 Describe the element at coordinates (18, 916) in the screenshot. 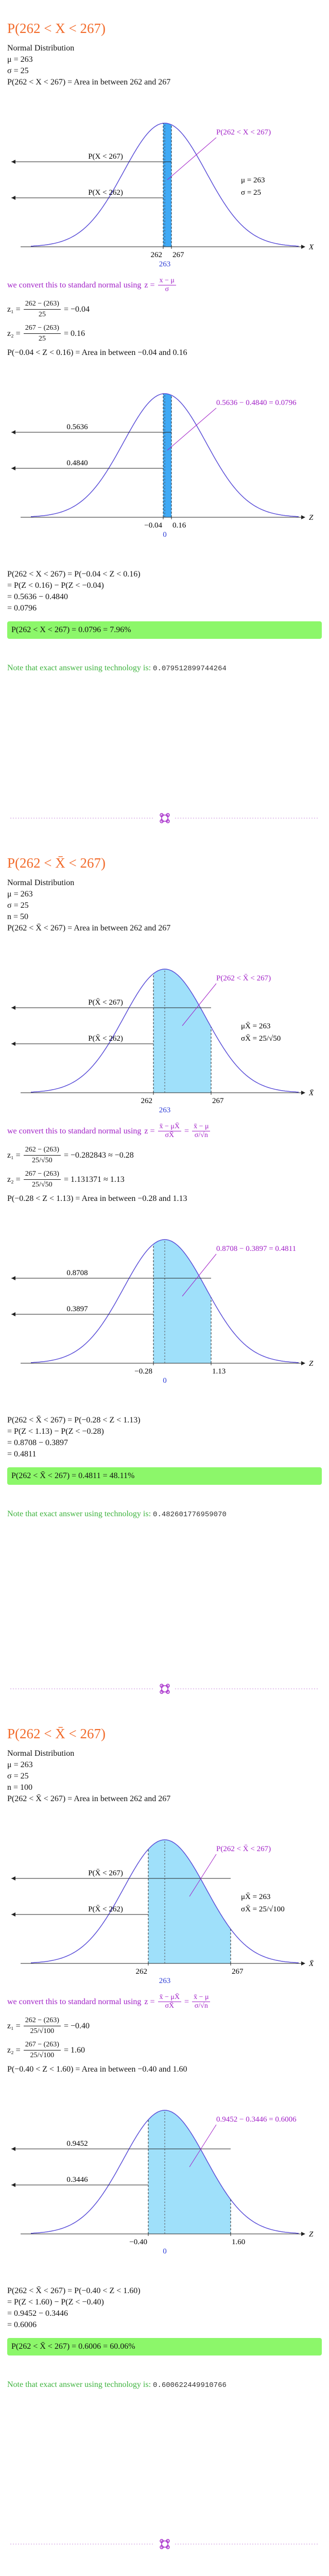

I see `given-line: n = 50` at that location.